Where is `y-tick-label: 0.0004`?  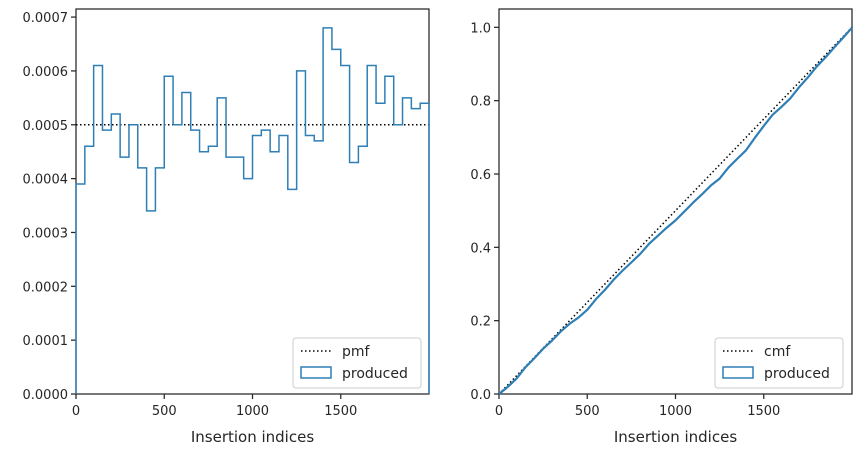 y-tick-label: 0.0004 is located at coordinates (46, 180).